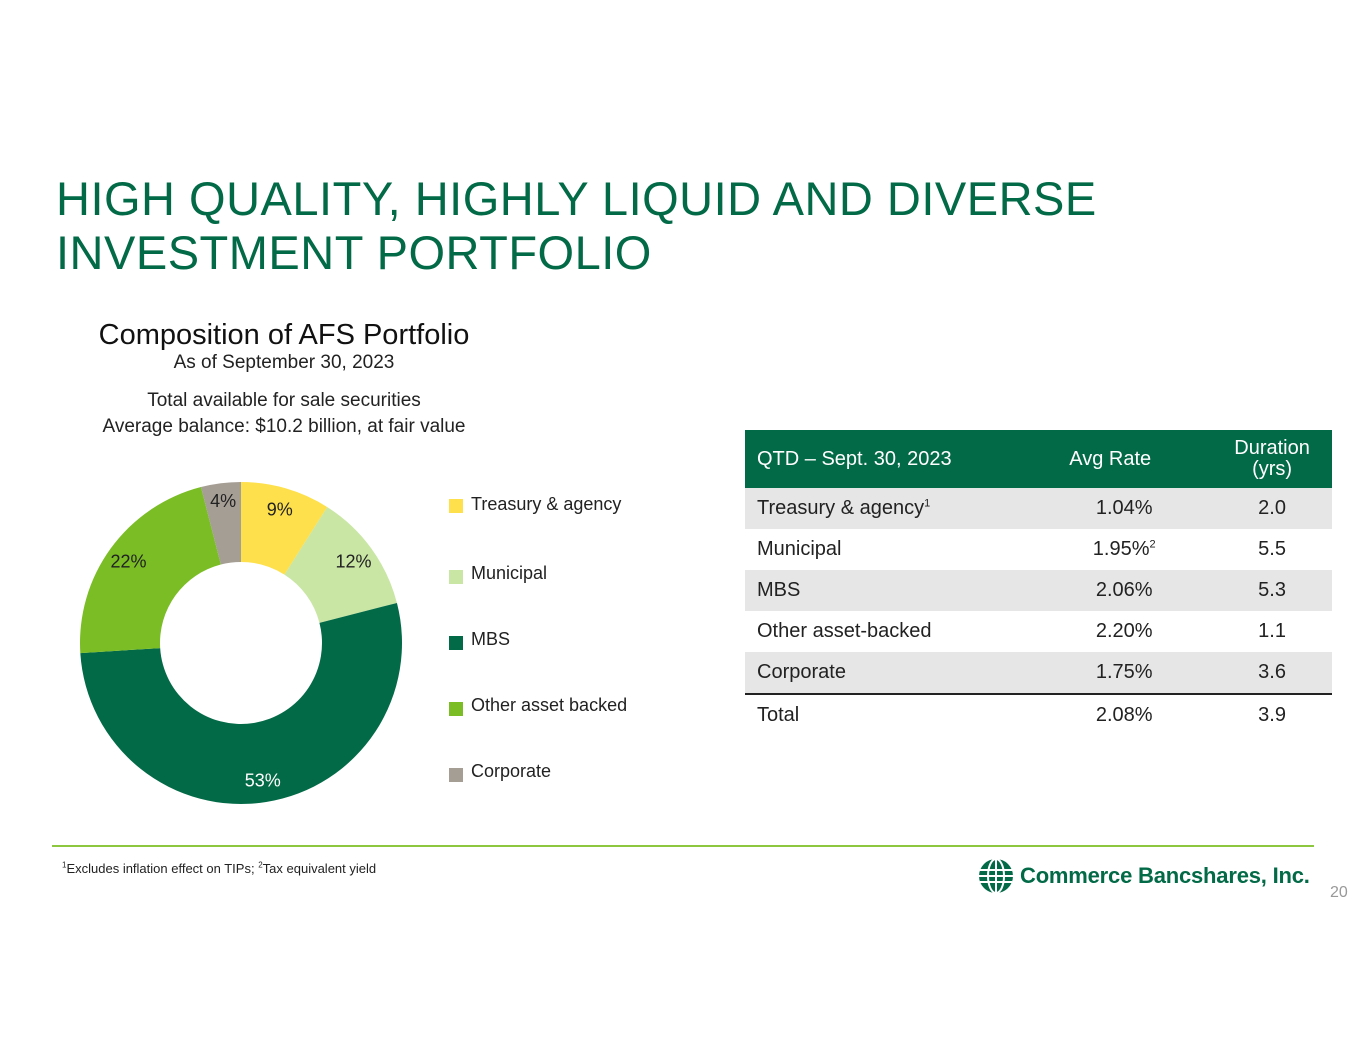 The image size is (1365, 1055). I want to click on cell-duration: 5.5, so click(1272, 549).